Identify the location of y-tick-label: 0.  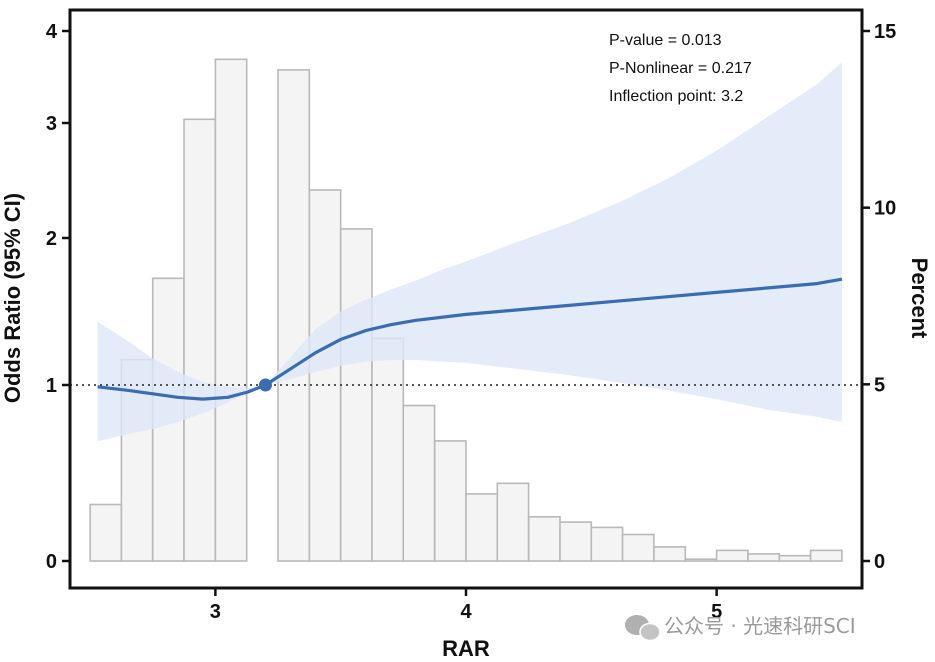
(51, 562).